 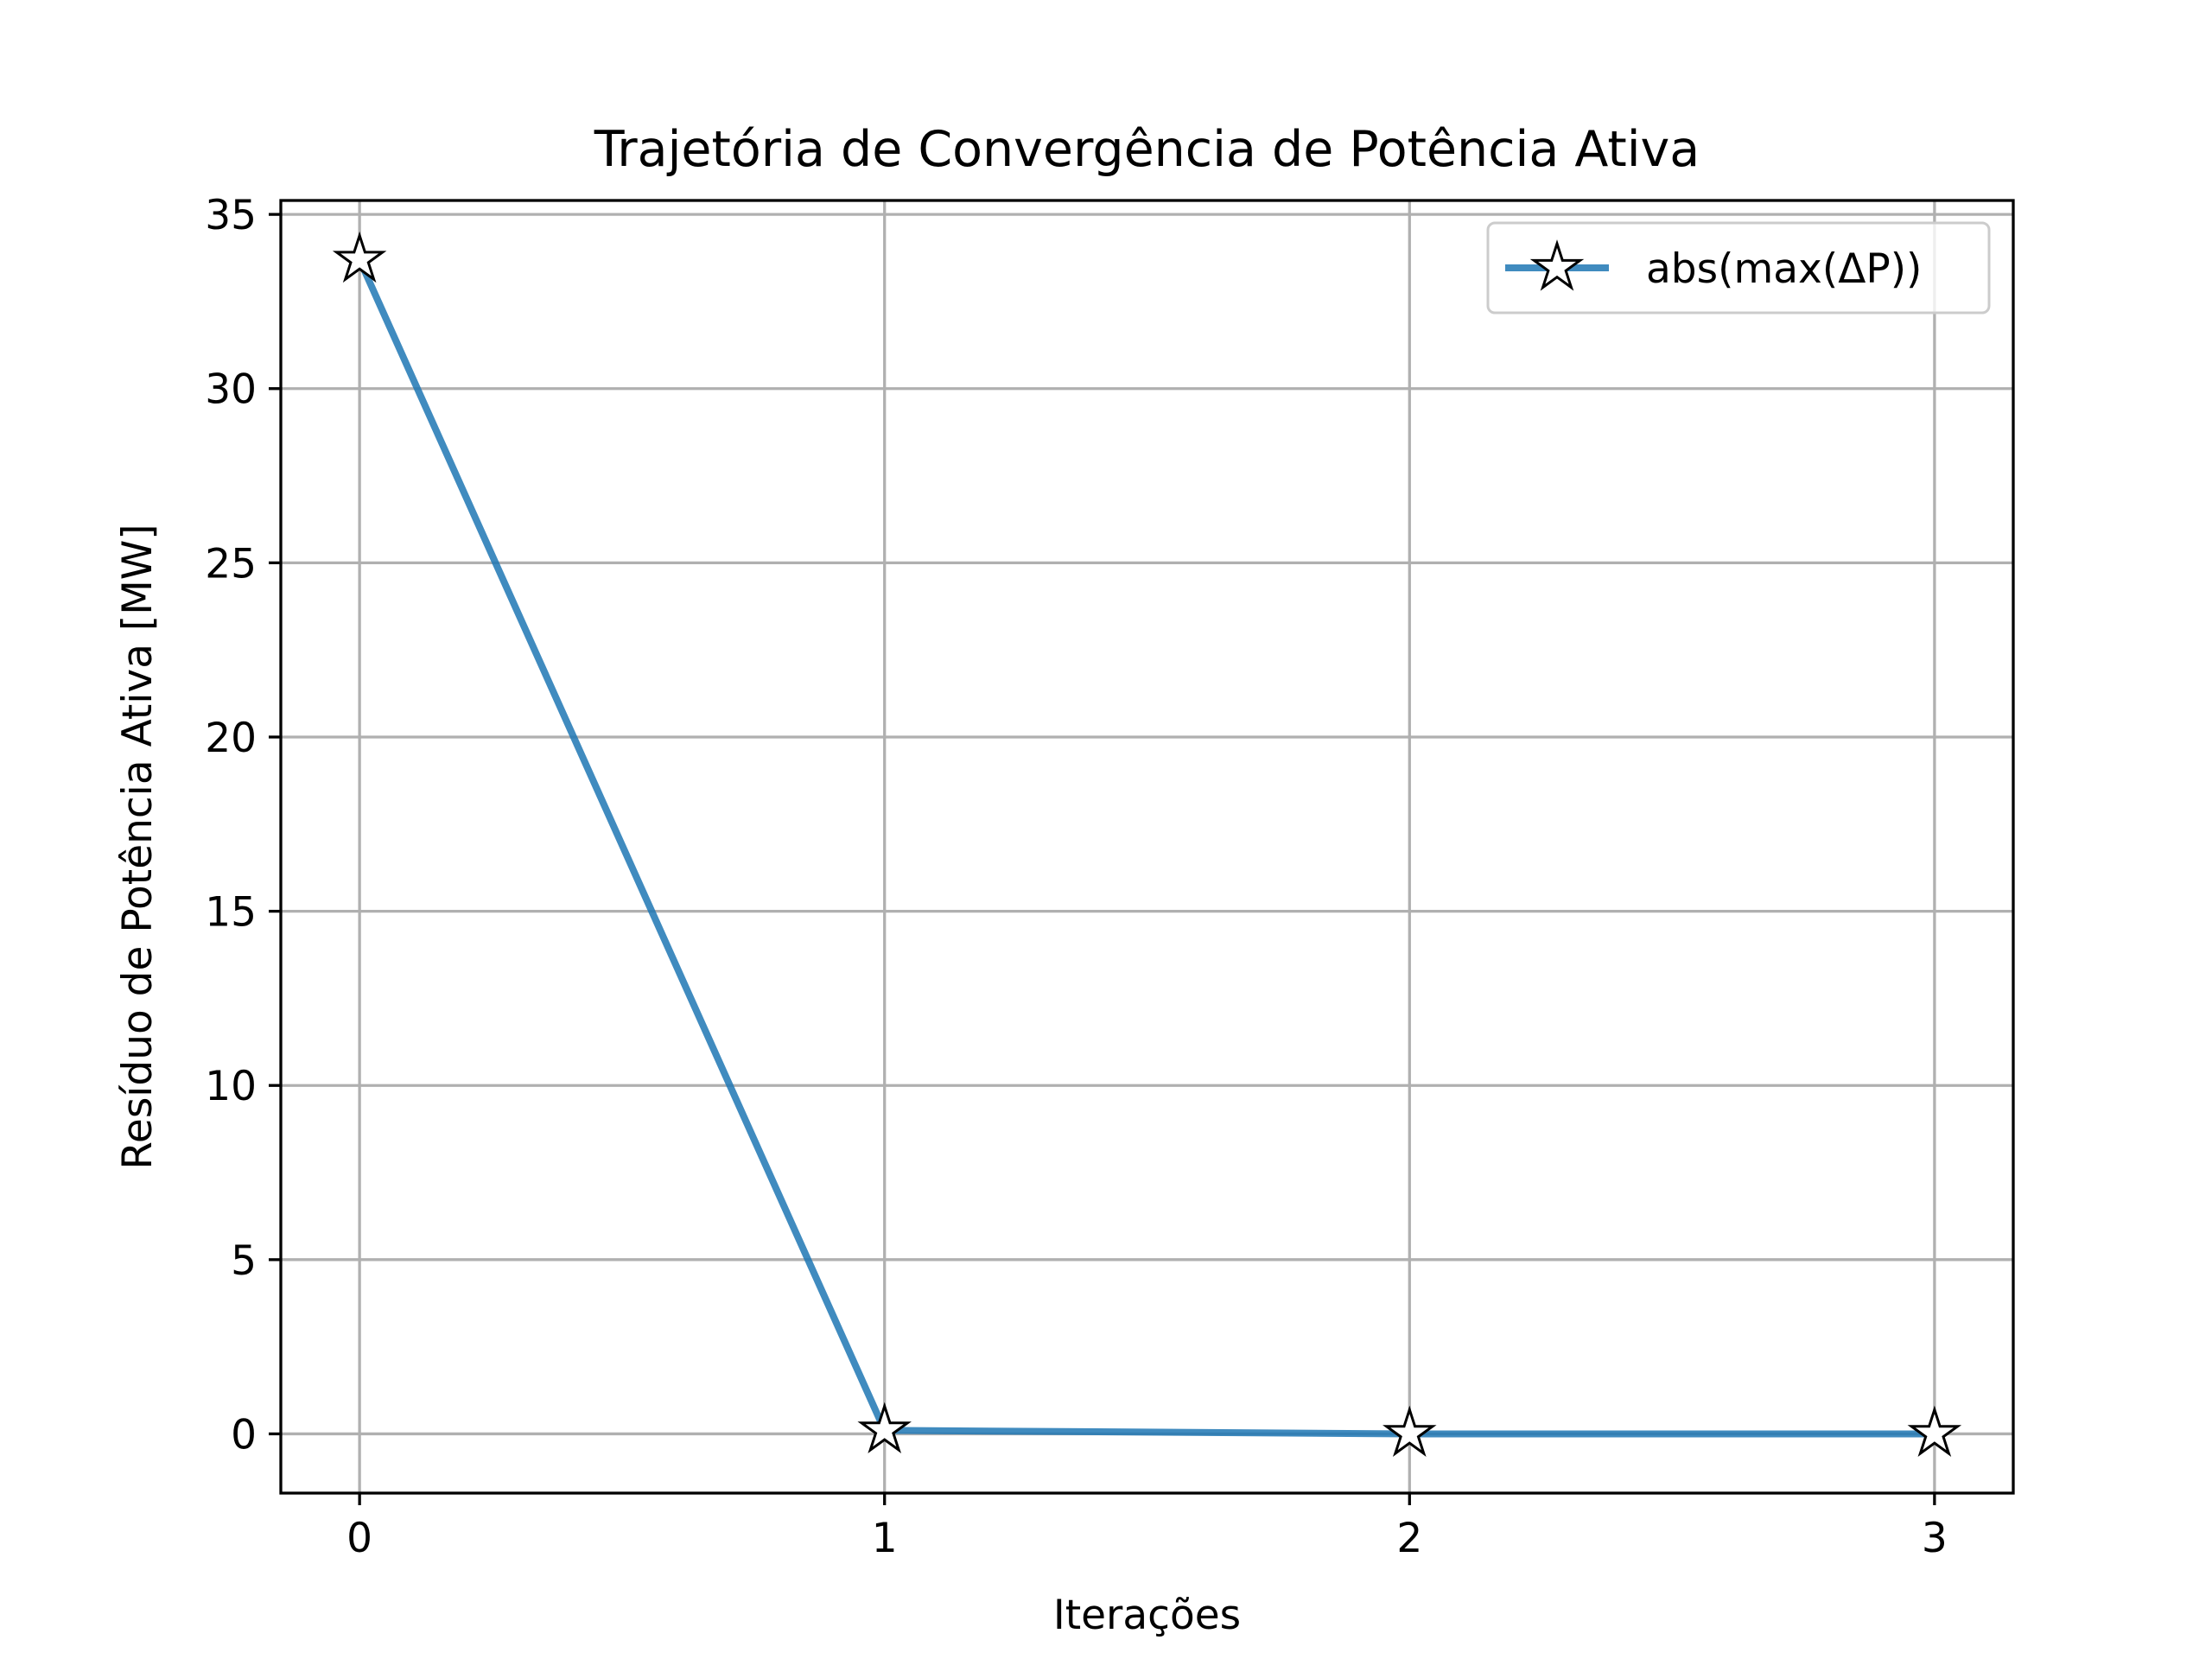 What do you see at coordinates (231, 738) in the screenshot?
I see `y-tick-label: 20` at bounding box center [231, 738].